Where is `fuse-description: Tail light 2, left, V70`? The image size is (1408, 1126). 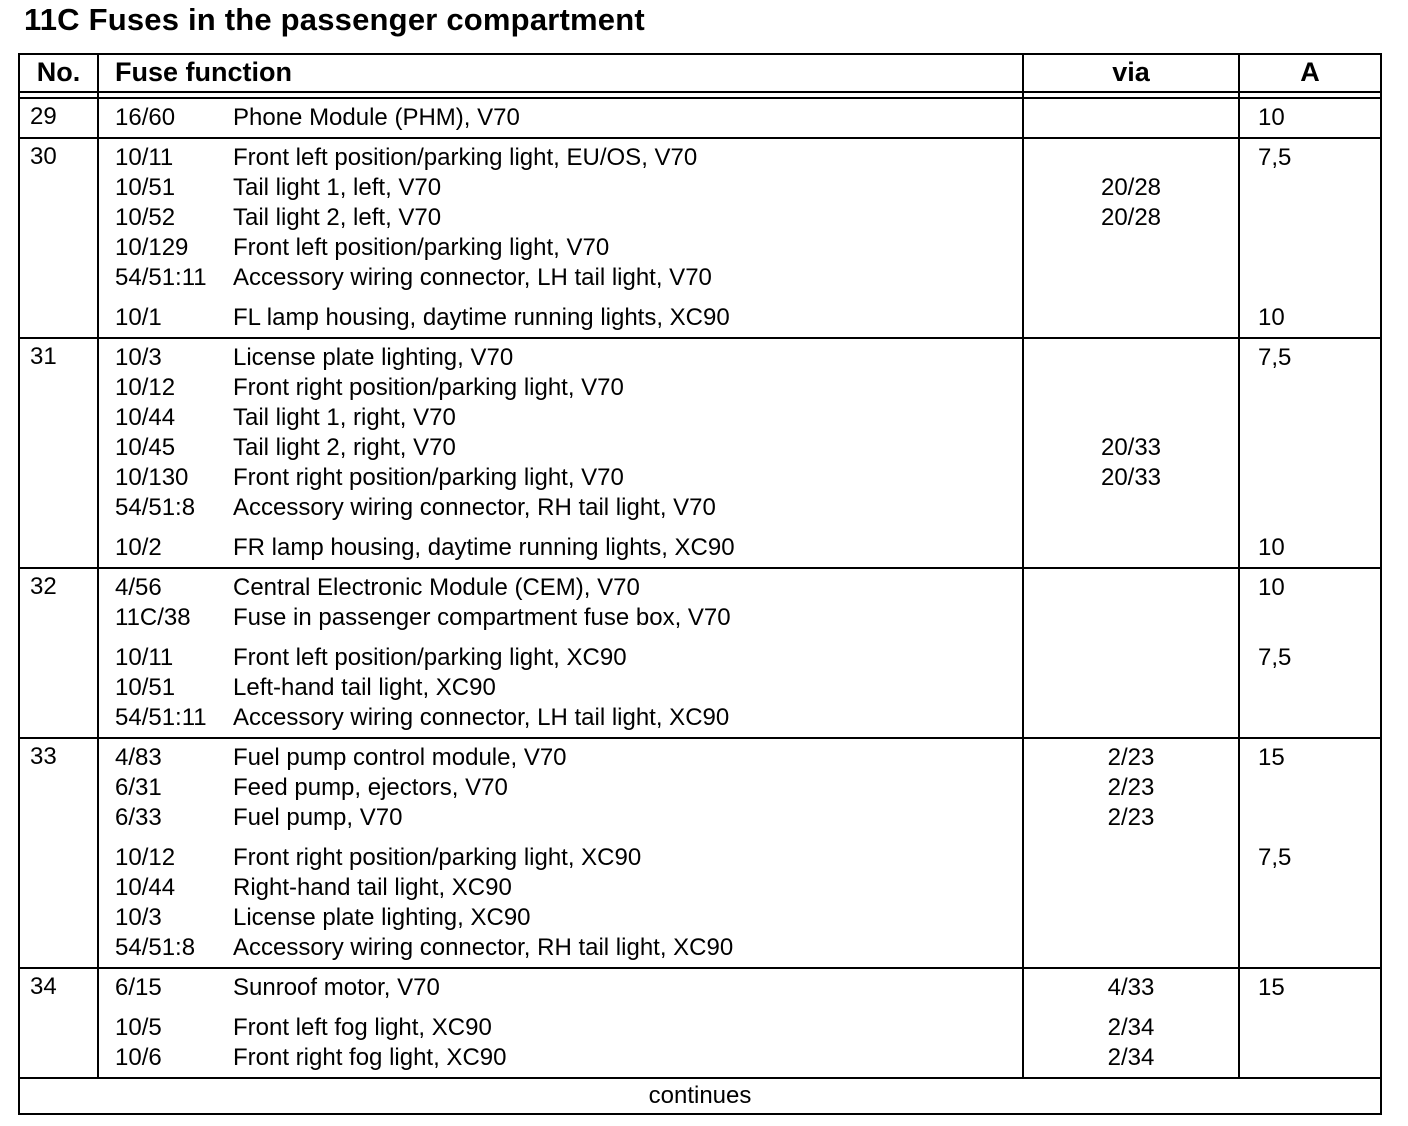
fuse-description: Tail light 2, left, V70 is located at coordinates (337, 217).